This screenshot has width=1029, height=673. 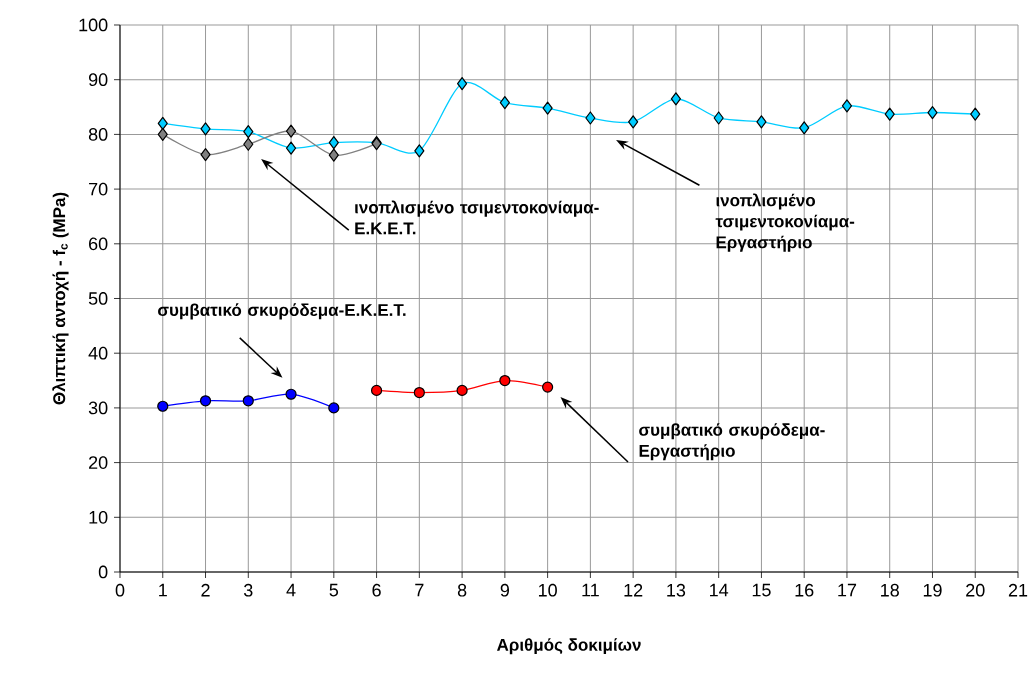 What do you see at coordinates (547, 590) in the screenshot?
I see `x-tick-label: 10` at bounding box center [547, 590].